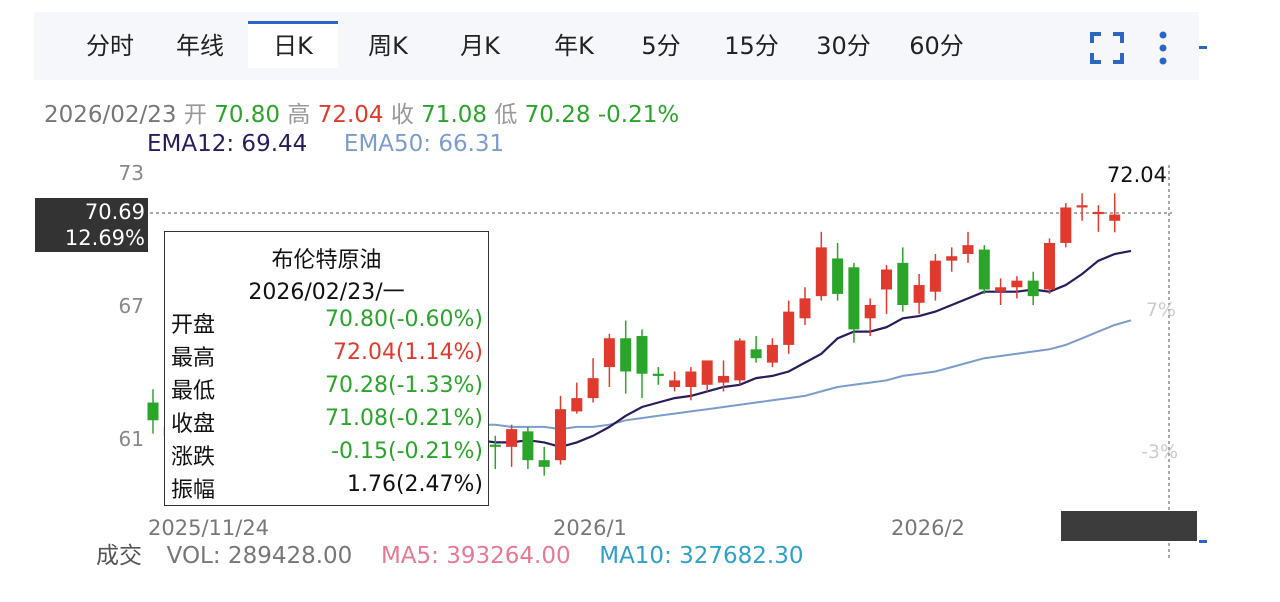  What do you see at coordinates (574, 46) in the screenshot?
I see `tab-5: 年K` at bounding box center [574, 46].